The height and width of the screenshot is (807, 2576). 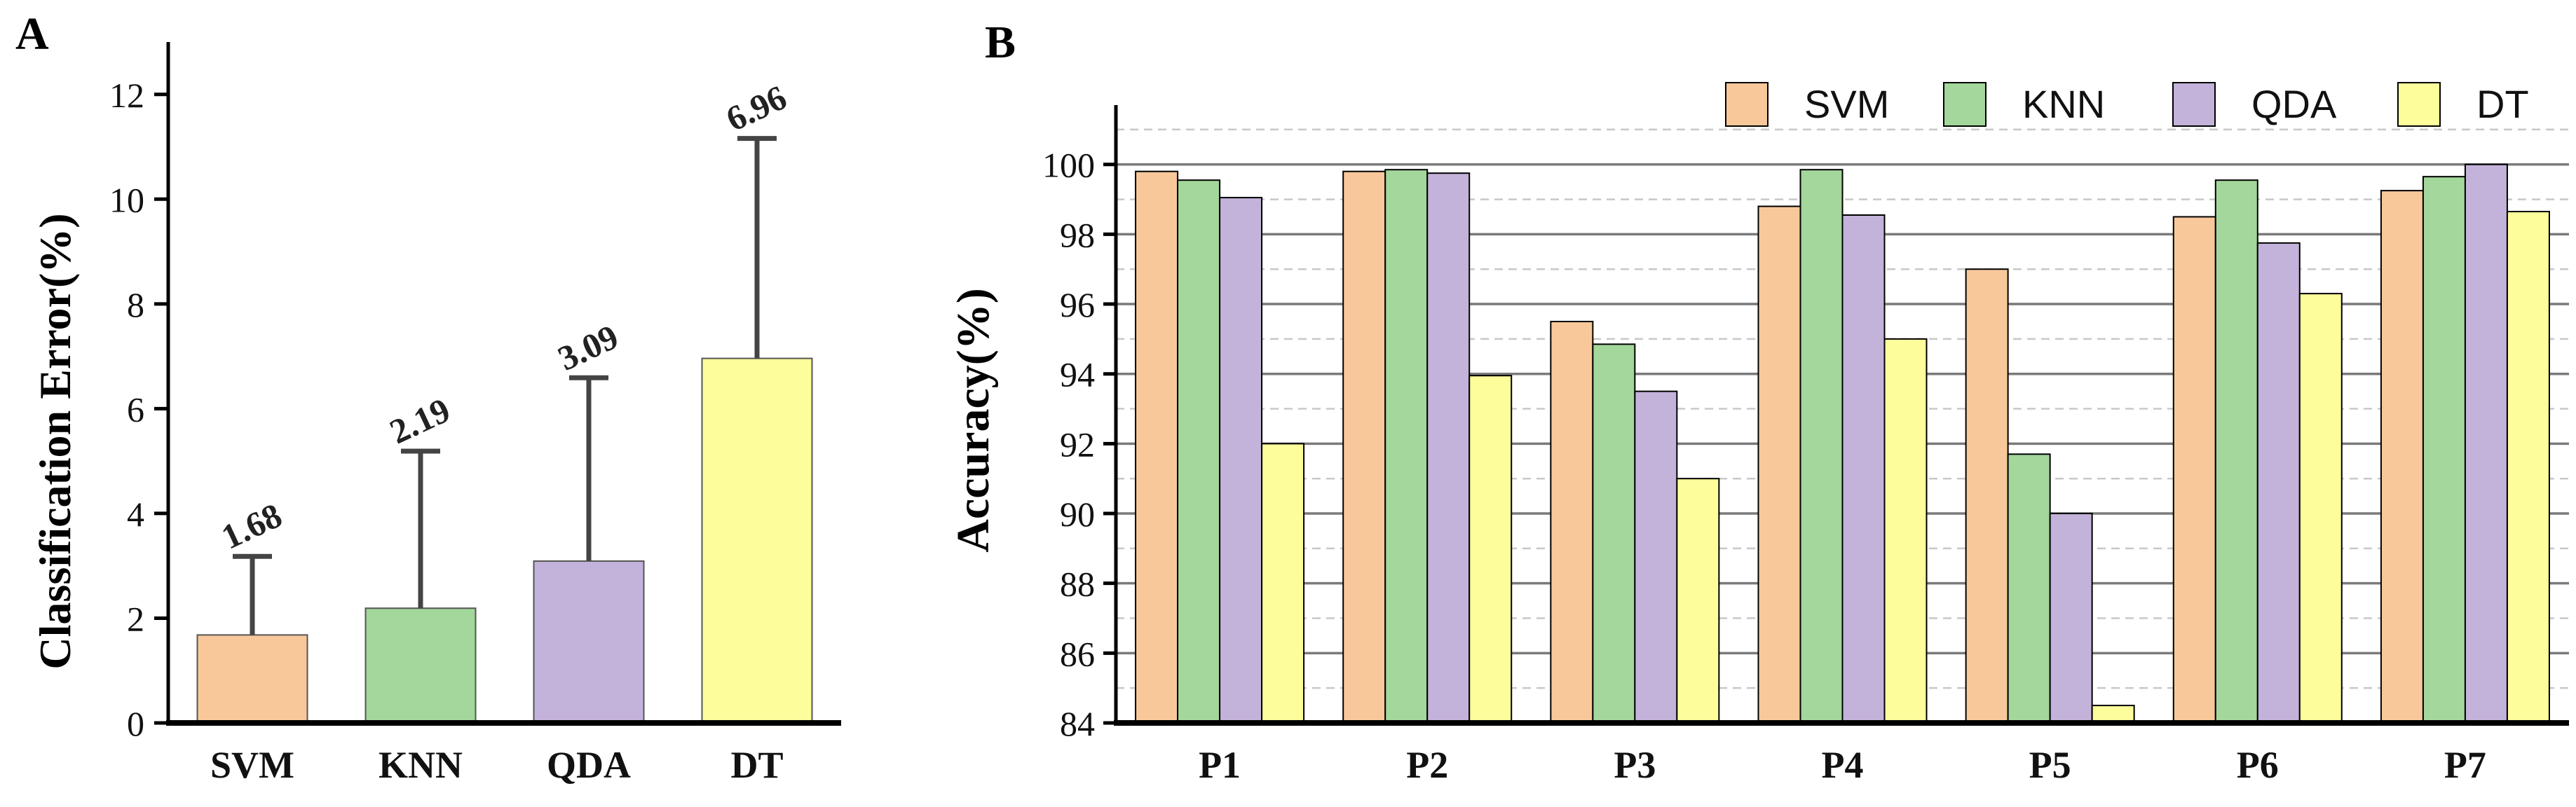 I want to click on bar-p4-svm, so click(x=1779, y=464).